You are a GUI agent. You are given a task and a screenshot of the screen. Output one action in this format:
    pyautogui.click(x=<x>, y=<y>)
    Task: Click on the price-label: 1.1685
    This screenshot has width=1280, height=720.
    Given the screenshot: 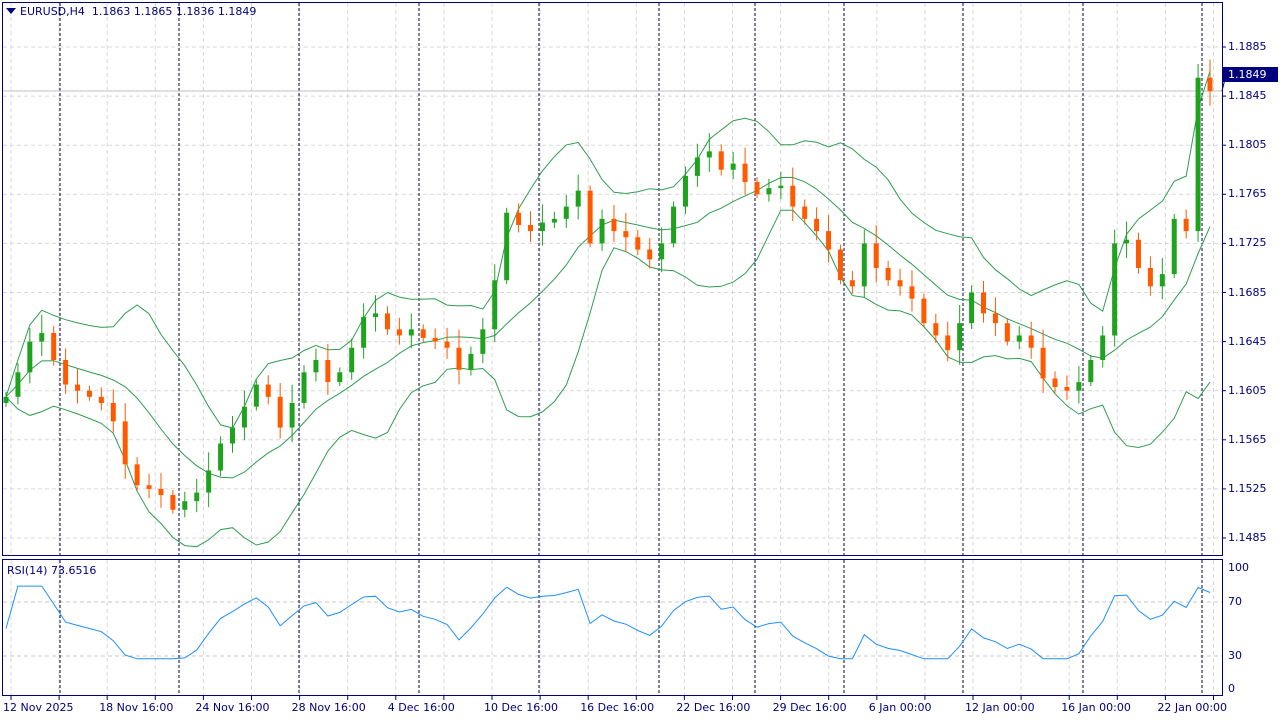 What is the action you would take?
    pyautogui.click(x=1247, y=292)
    